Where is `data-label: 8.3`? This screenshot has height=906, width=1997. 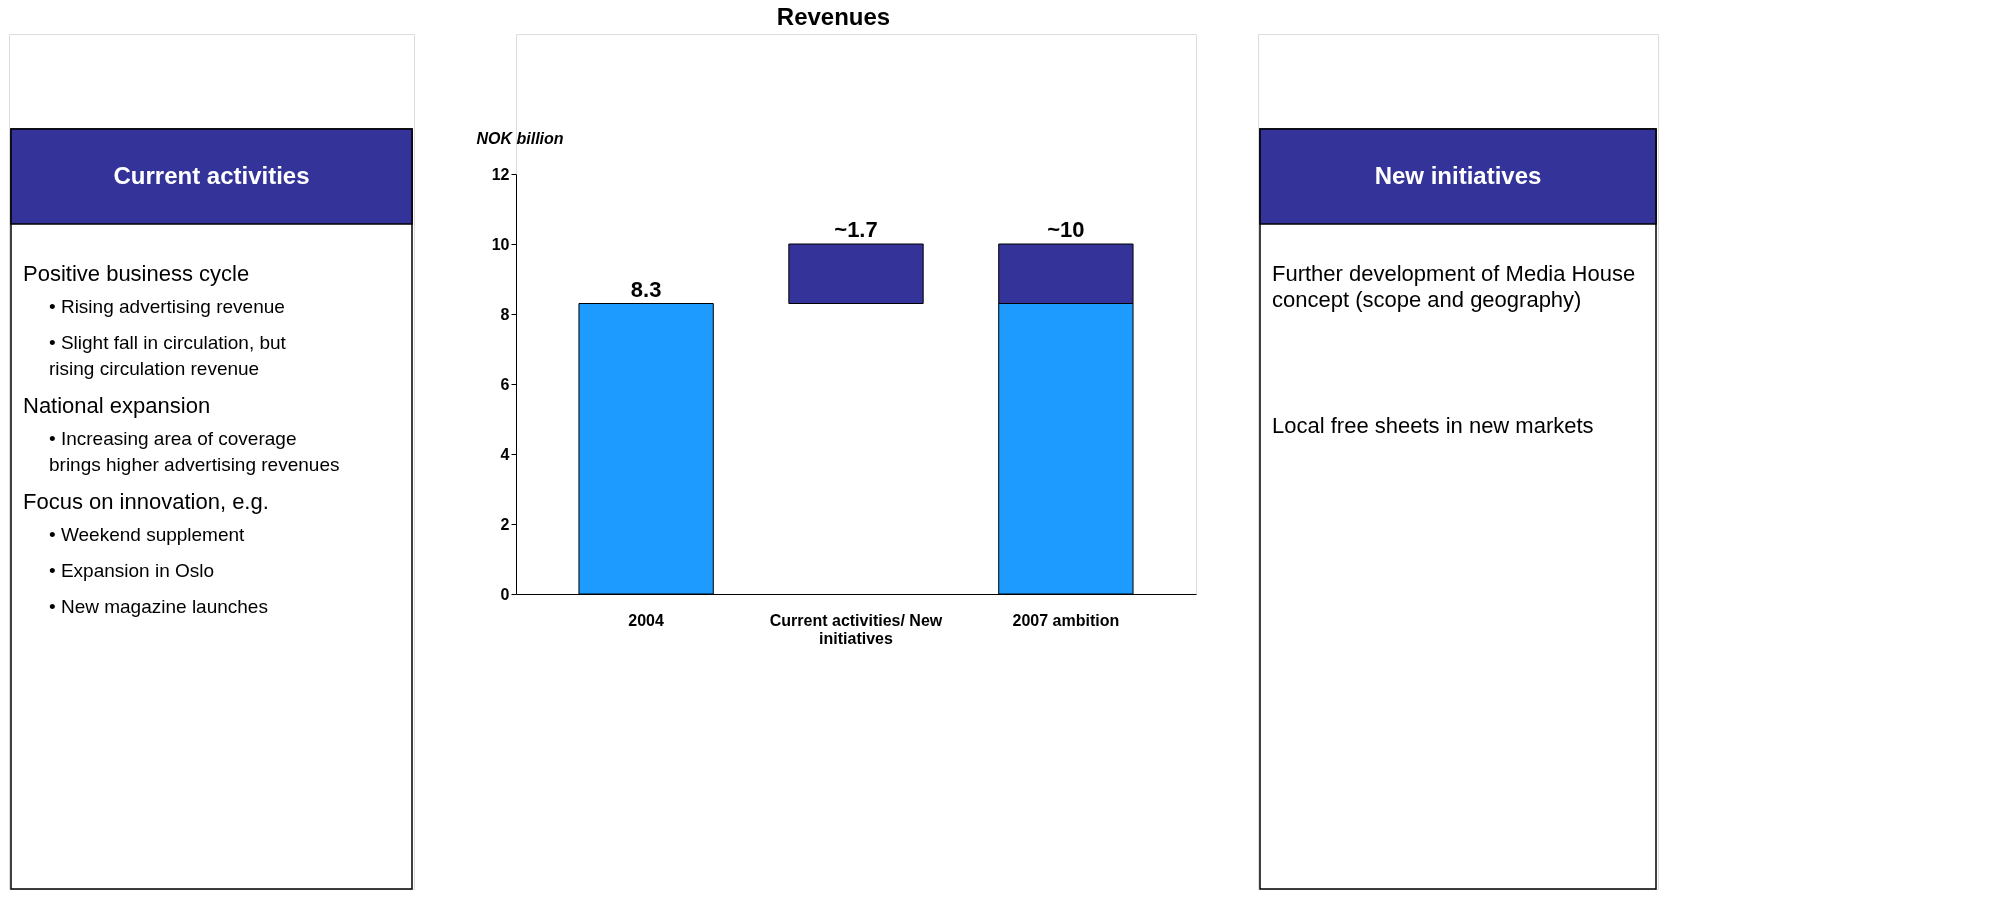
data-label: 8.3 is located at coordinates (646, 289).